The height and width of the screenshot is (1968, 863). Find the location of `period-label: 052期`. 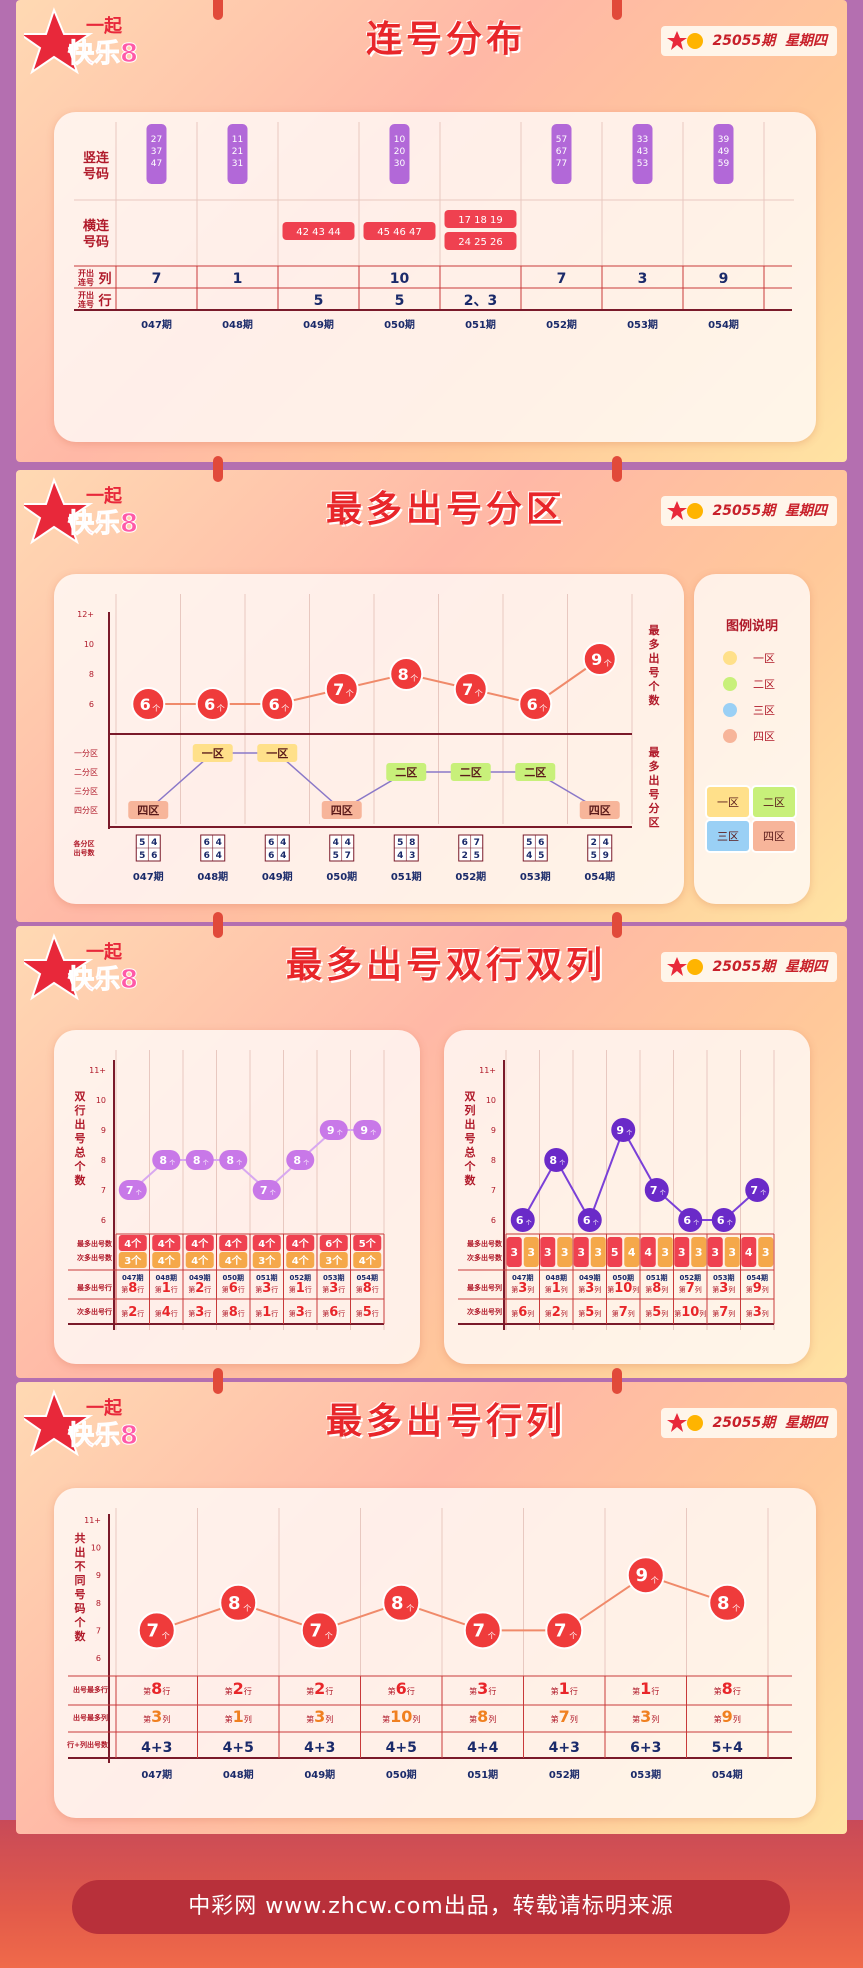

period-label: 052期 is located at coordinates (300, 1277).